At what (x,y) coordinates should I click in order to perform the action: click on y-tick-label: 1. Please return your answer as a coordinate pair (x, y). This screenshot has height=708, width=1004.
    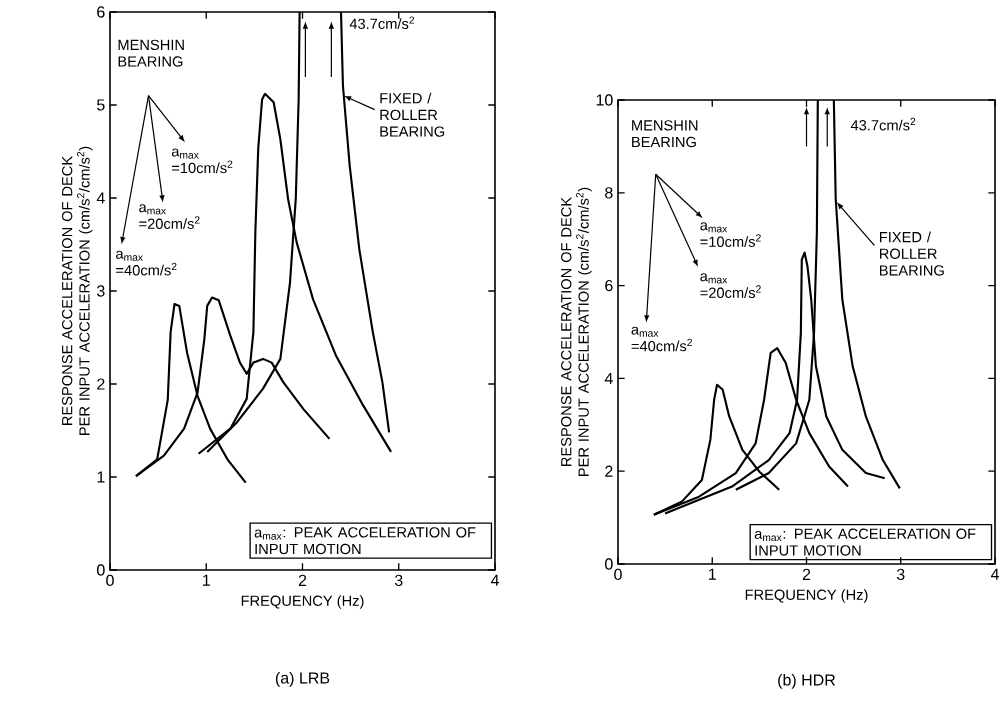
    Looking at the image, I should click on (101, 477).